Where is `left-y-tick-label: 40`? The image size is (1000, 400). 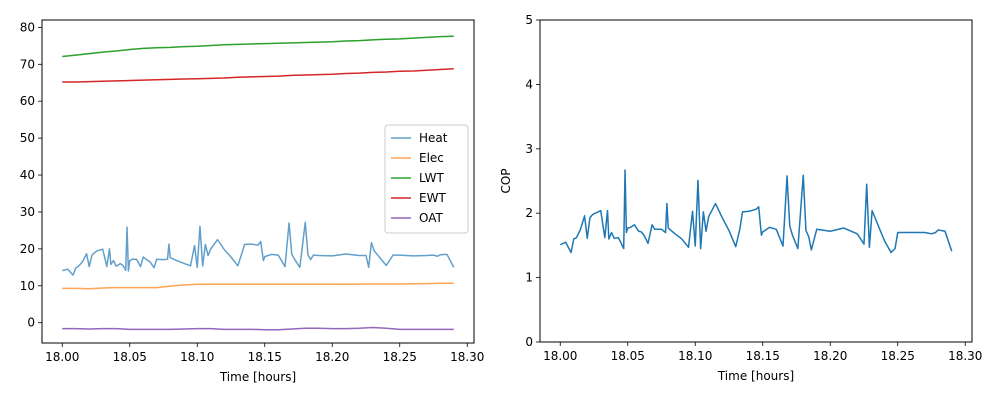
left-y-tick-label: 40 is located at coordinates (27, 175).